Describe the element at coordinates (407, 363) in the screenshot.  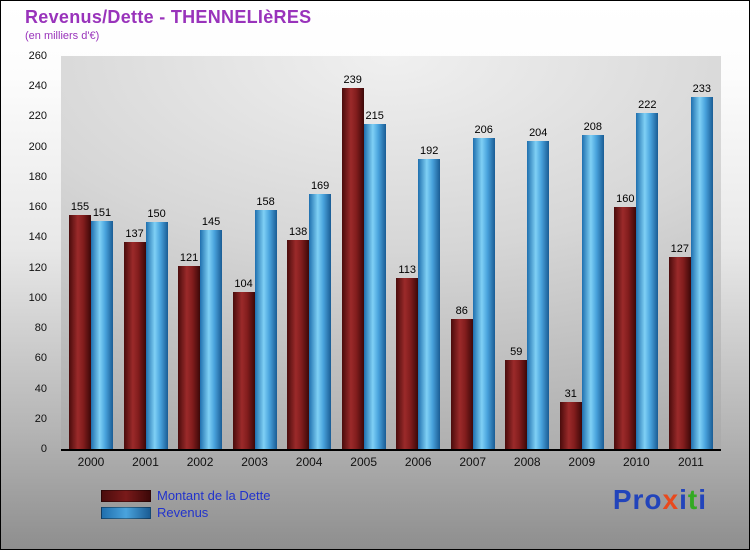
I see `bar-dette-2006` at that location.